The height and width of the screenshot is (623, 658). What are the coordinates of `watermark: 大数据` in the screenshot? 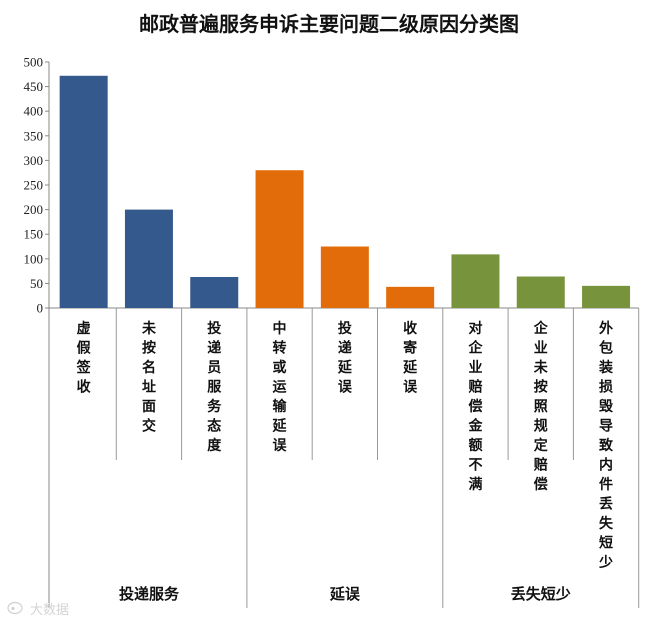 It's located at (38, 609).